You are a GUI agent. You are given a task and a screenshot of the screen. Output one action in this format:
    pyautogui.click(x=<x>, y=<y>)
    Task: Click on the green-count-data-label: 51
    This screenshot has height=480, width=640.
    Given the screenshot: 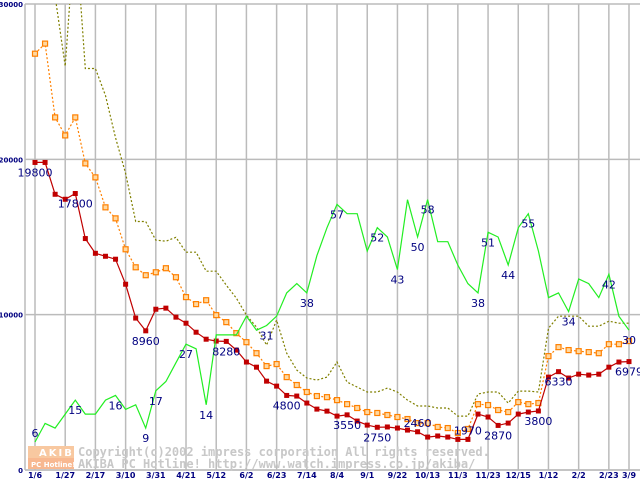 What is the action you would take?
    pyautogui.click(x=488, y=242)
    